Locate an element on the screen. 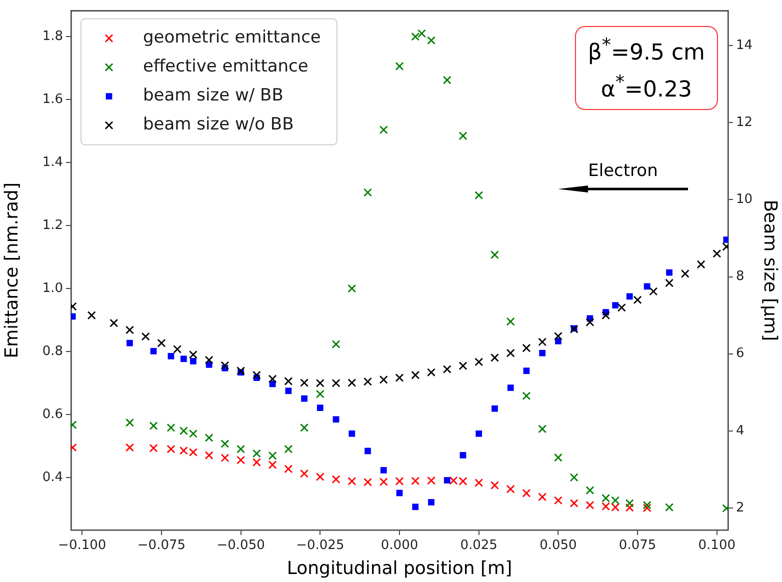 The image size is (782, 582). y-tick-label: 1.4 is located at coordinates (52, 162).